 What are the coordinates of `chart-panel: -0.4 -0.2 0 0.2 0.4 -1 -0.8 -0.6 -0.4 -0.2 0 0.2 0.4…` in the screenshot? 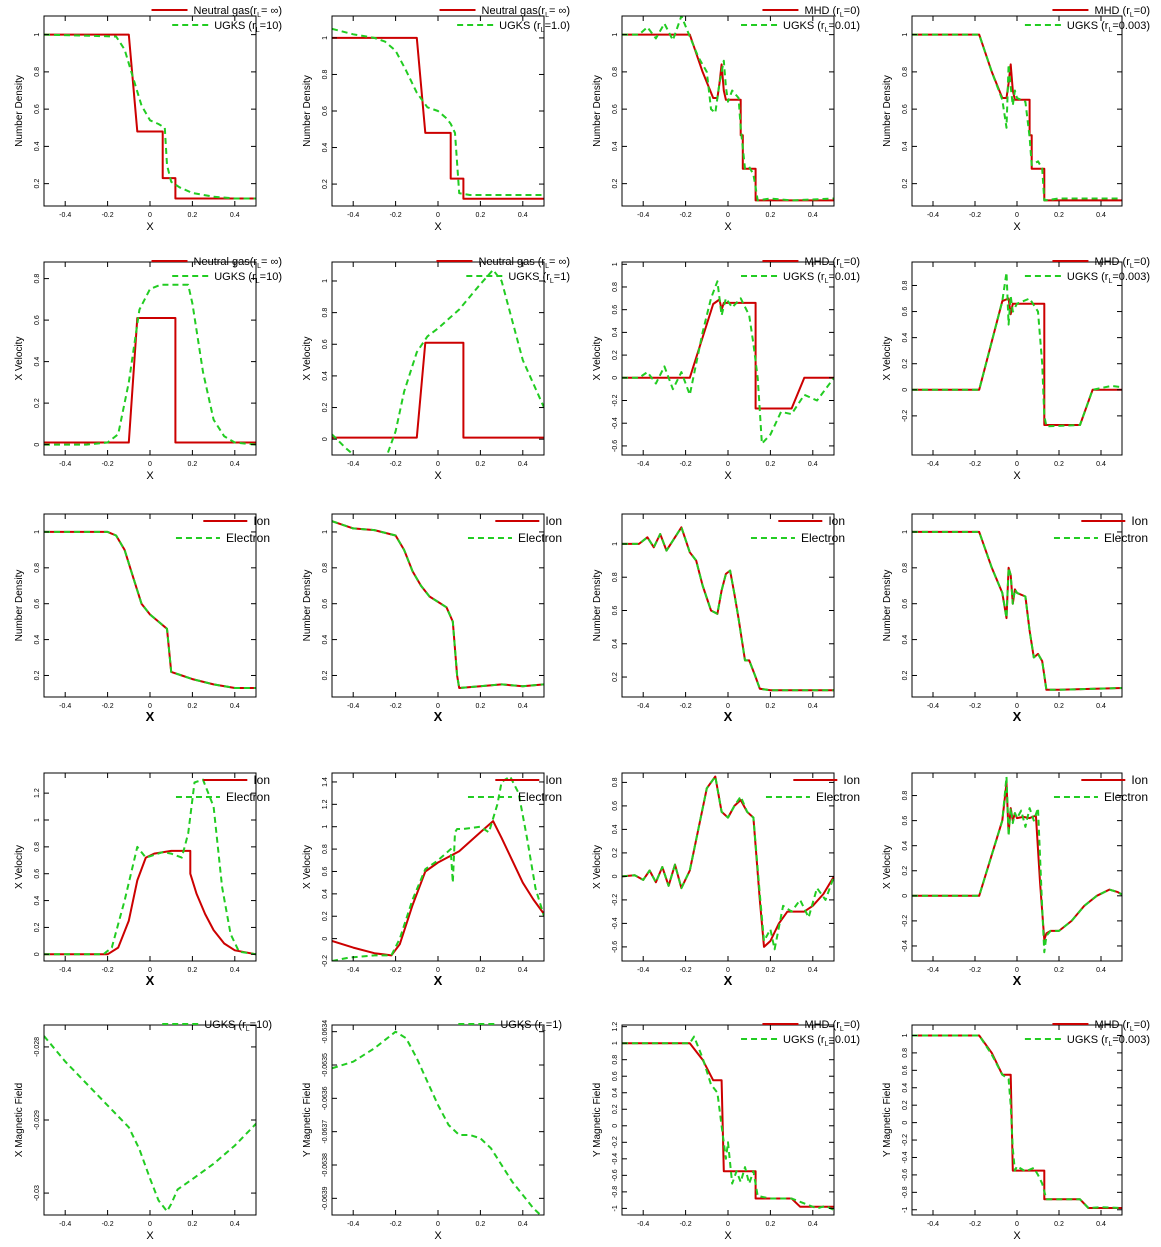 It's located at (726, 1130).